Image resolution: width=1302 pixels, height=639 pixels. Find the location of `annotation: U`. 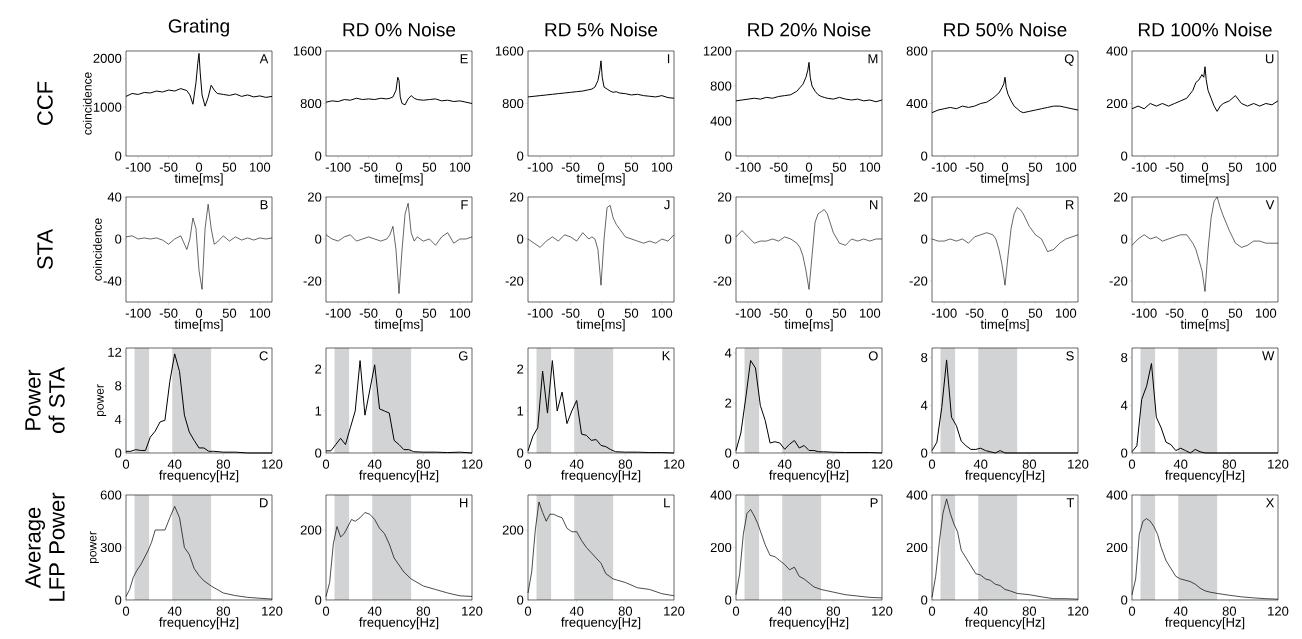

annotation: U is located at coordinates (1269, 59).